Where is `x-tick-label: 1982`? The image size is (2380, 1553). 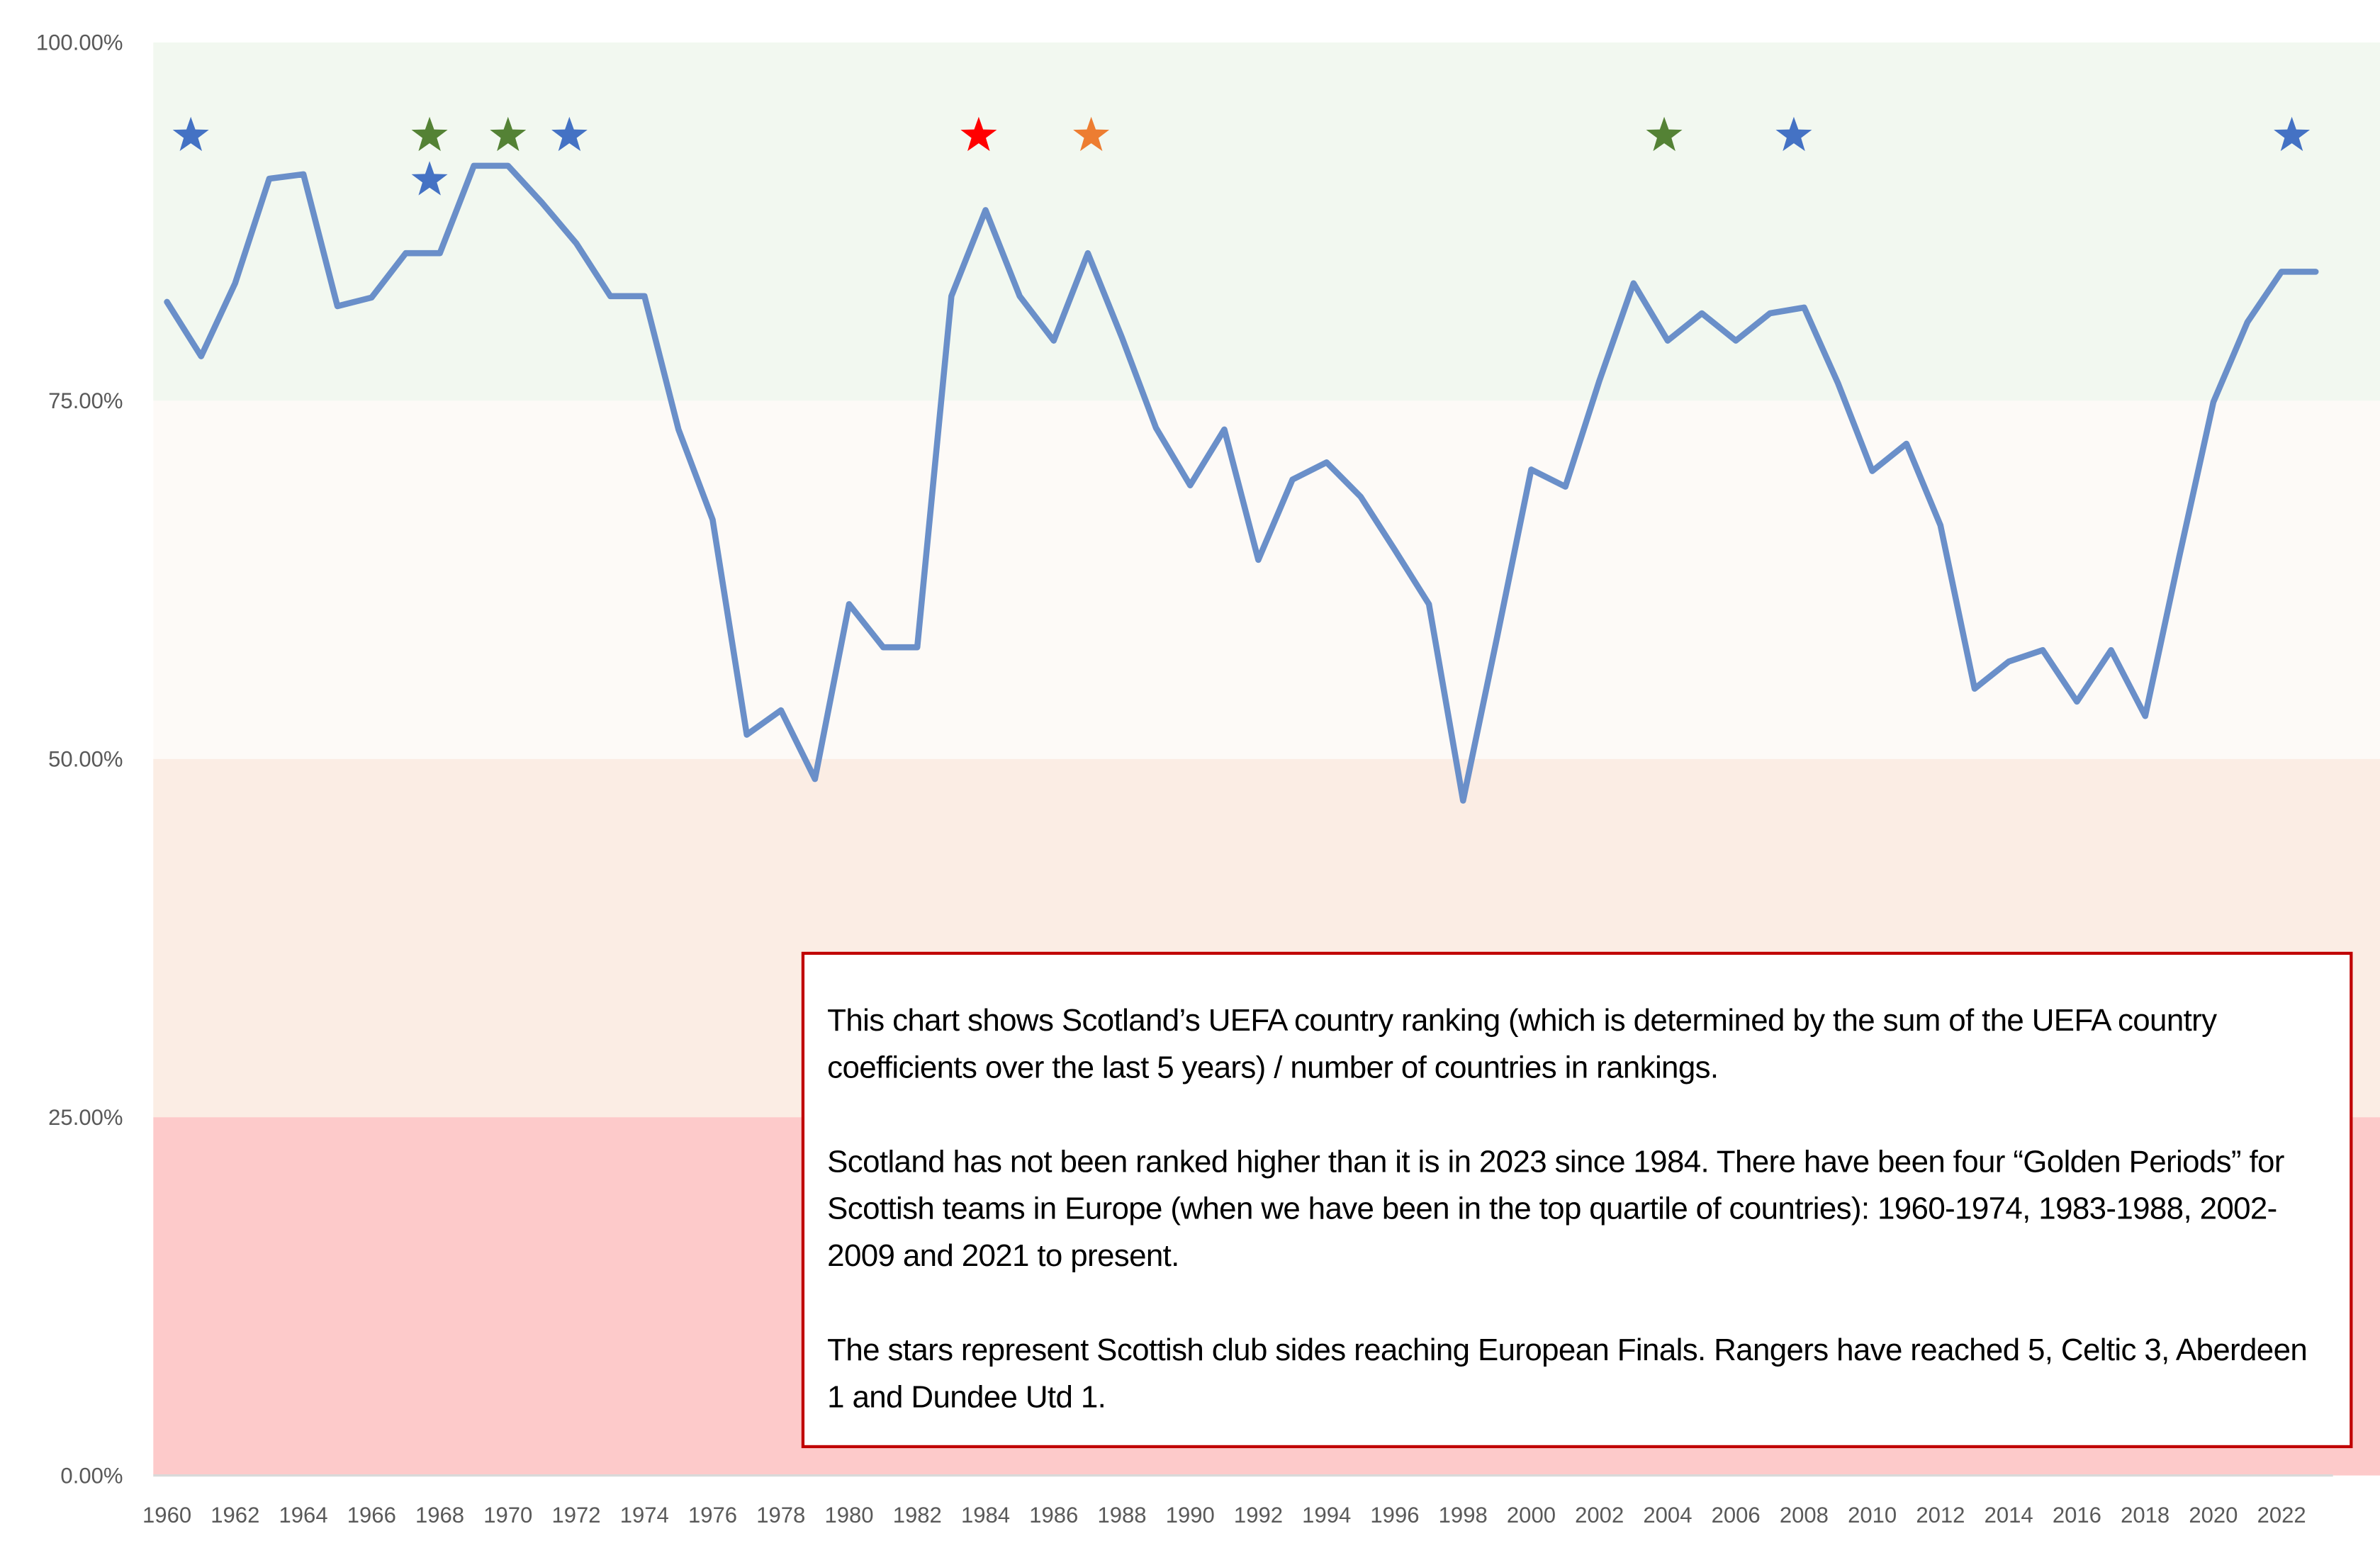
x-tick-label: 1982 is located at coordinates (917, 1515).